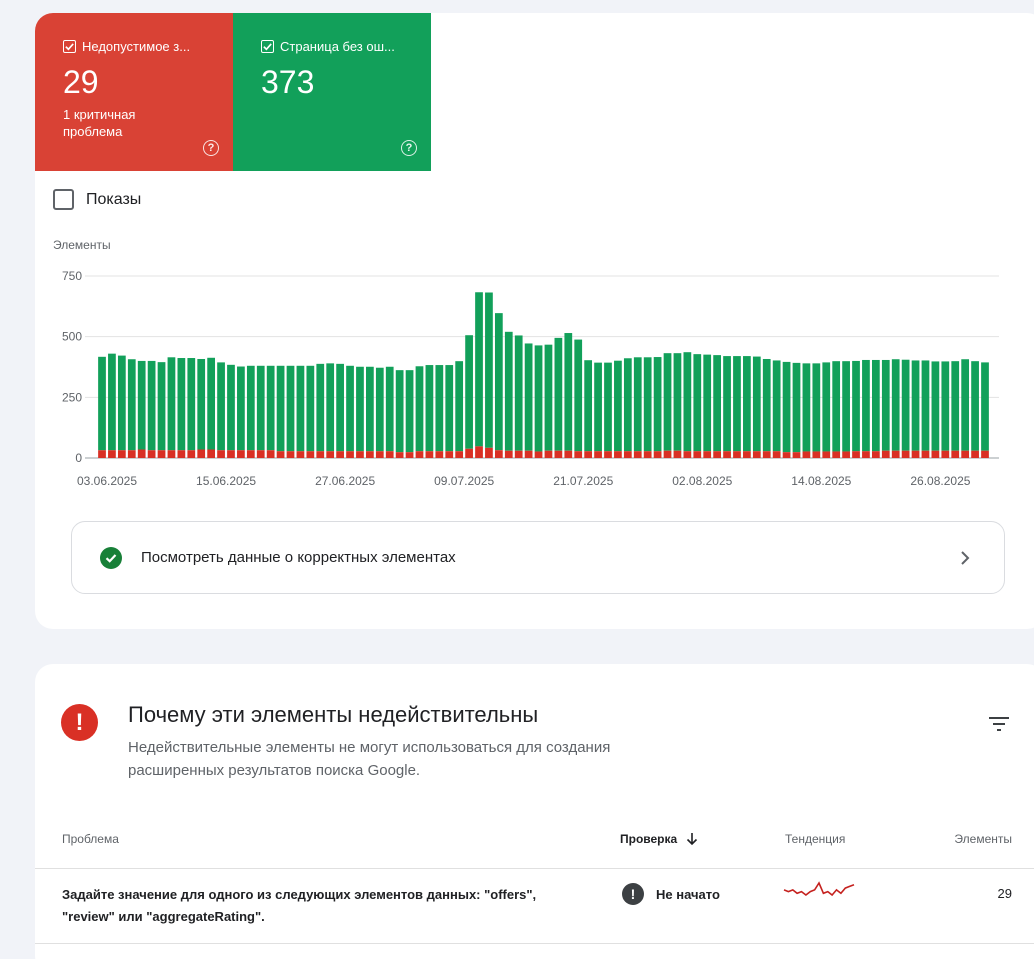  What do you see at coordinates (79, 722) in the screenshot?
I see `error-icon: !` at bounding box center [79, 722].